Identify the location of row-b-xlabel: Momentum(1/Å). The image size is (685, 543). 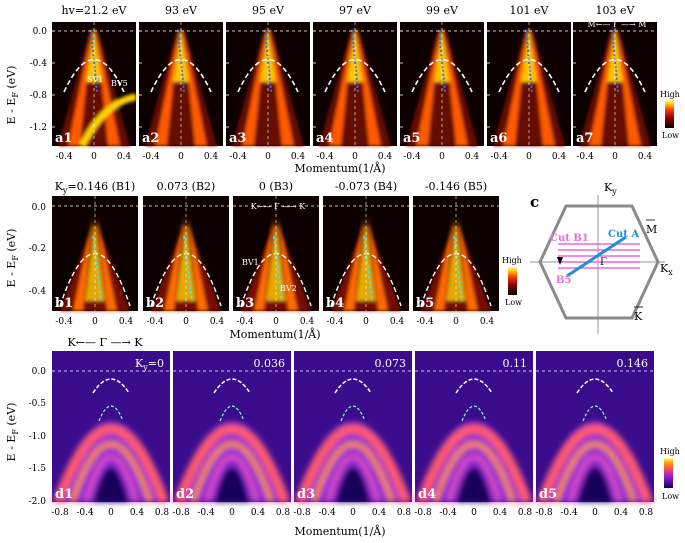
(274, 334).